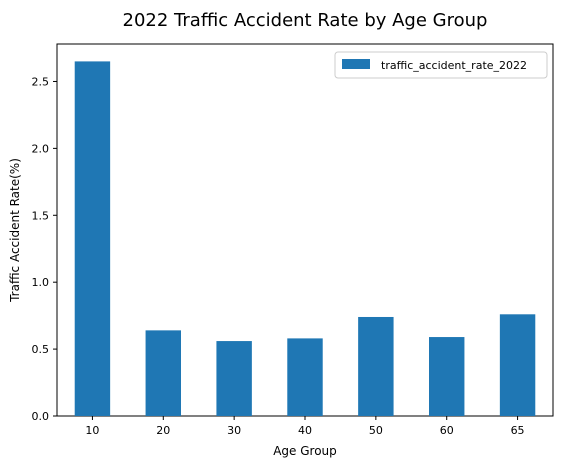  I want to click on x-tick-label-65: 65, so click(518, 430).